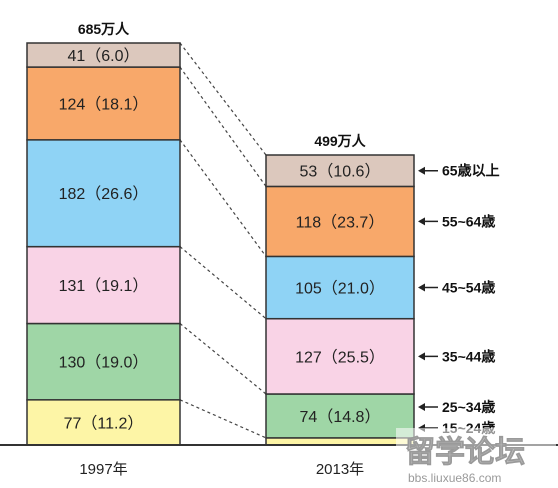 The width and height of the screenshot is (558, 488). What do you see at coordinates (340, 469) in the screenshot?
I see `x-tick-label: 2013年` at bounding box center [340, 469].